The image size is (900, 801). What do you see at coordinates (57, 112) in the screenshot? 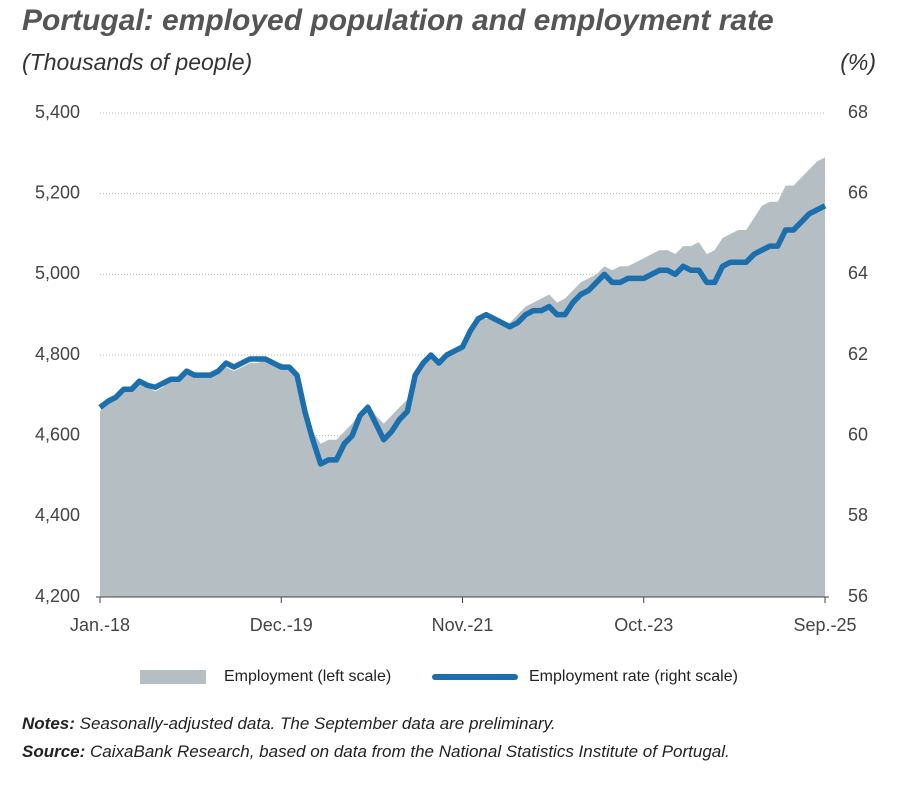
I see `y-tick-label: 5,400` at bounding box center [57, 112].